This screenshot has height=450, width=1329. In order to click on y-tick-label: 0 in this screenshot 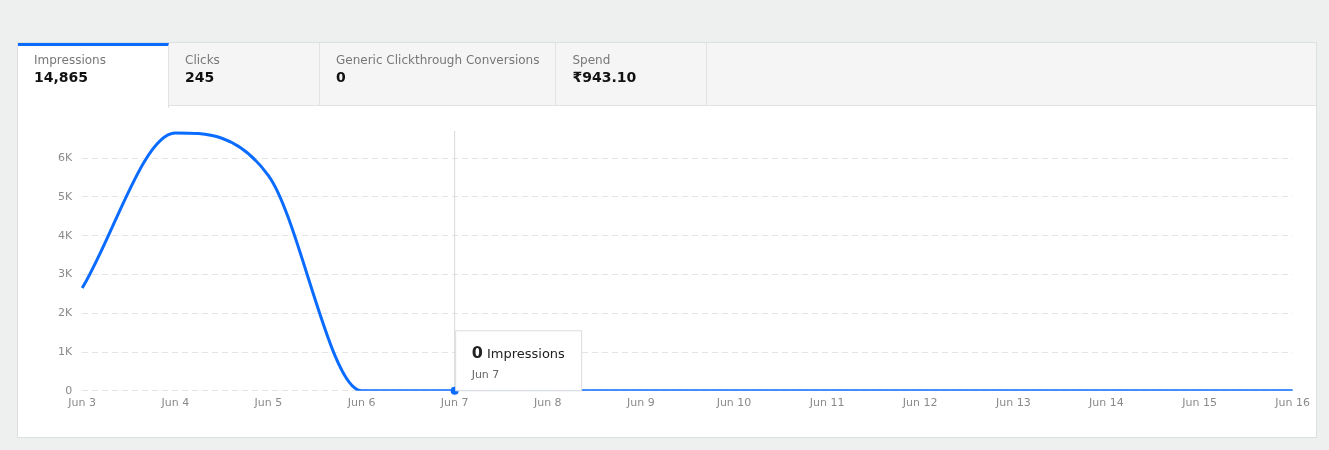, I will do `click(69, 390)`.